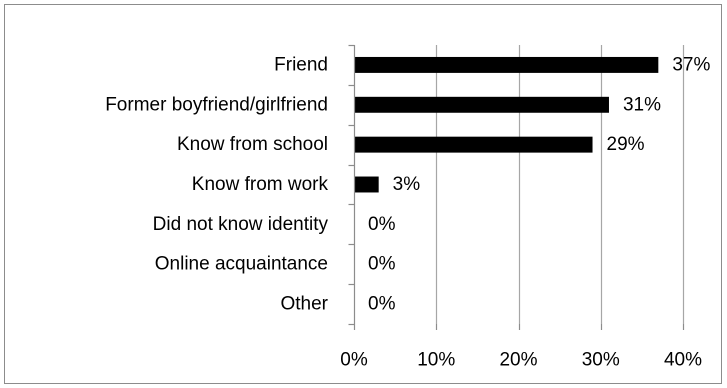  I want to click on category-label: Did not know identity, so click(241, 224).